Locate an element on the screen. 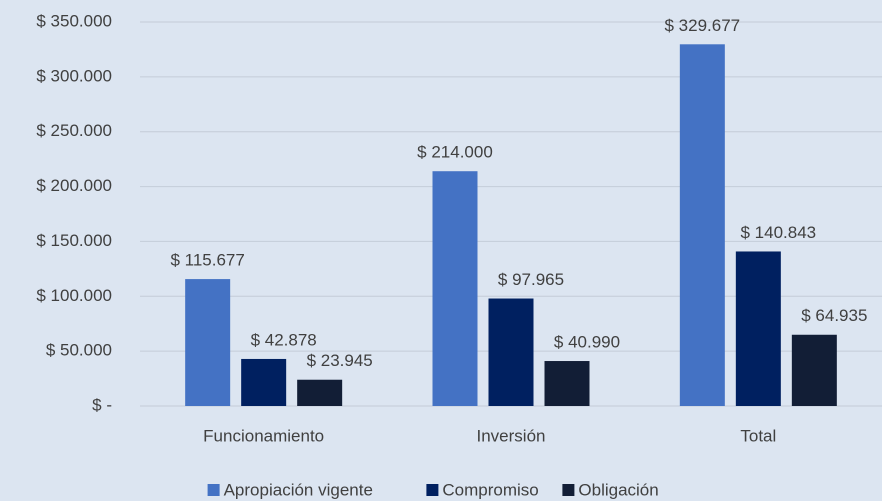  y-tick-label: $ 200.000 is located at coordinates (74, 185).